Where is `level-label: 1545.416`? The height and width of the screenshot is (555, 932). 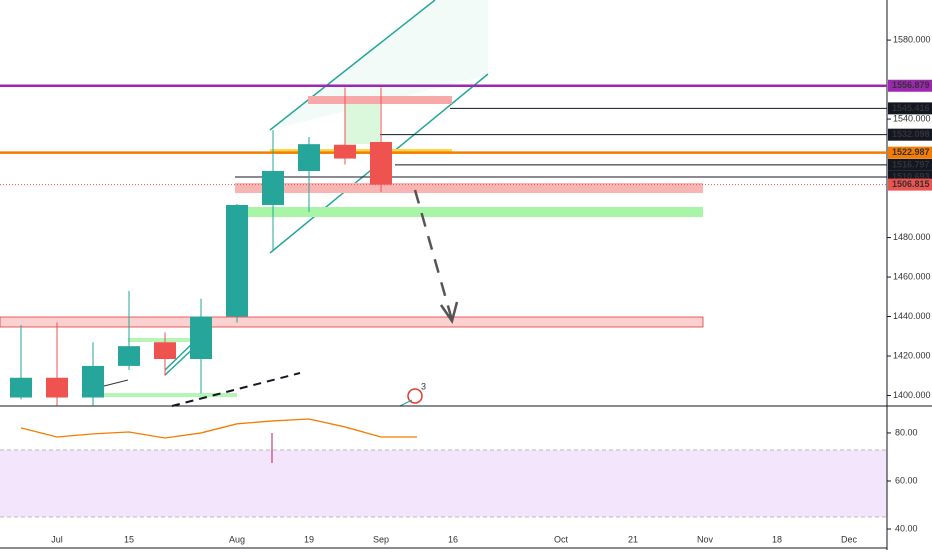 level-label: 1545.416 is located at coordinates (911, 108).